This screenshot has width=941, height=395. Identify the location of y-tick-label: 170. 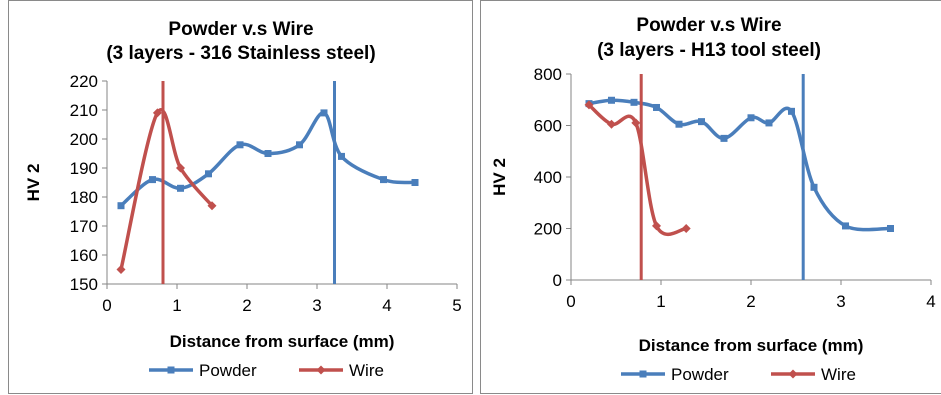
(84, 226).